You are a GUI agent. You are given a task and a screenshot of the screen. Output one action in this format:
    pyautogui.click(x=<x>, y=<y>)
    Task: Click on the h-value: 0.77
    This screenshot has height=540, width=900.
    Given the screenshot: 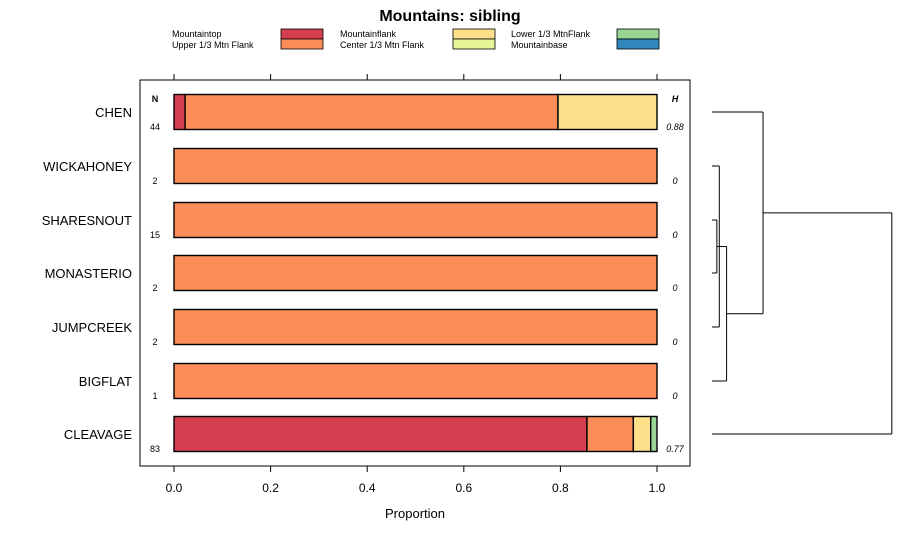 What is the action you would take?
    pyautogui.click(x=675, y=449)
    